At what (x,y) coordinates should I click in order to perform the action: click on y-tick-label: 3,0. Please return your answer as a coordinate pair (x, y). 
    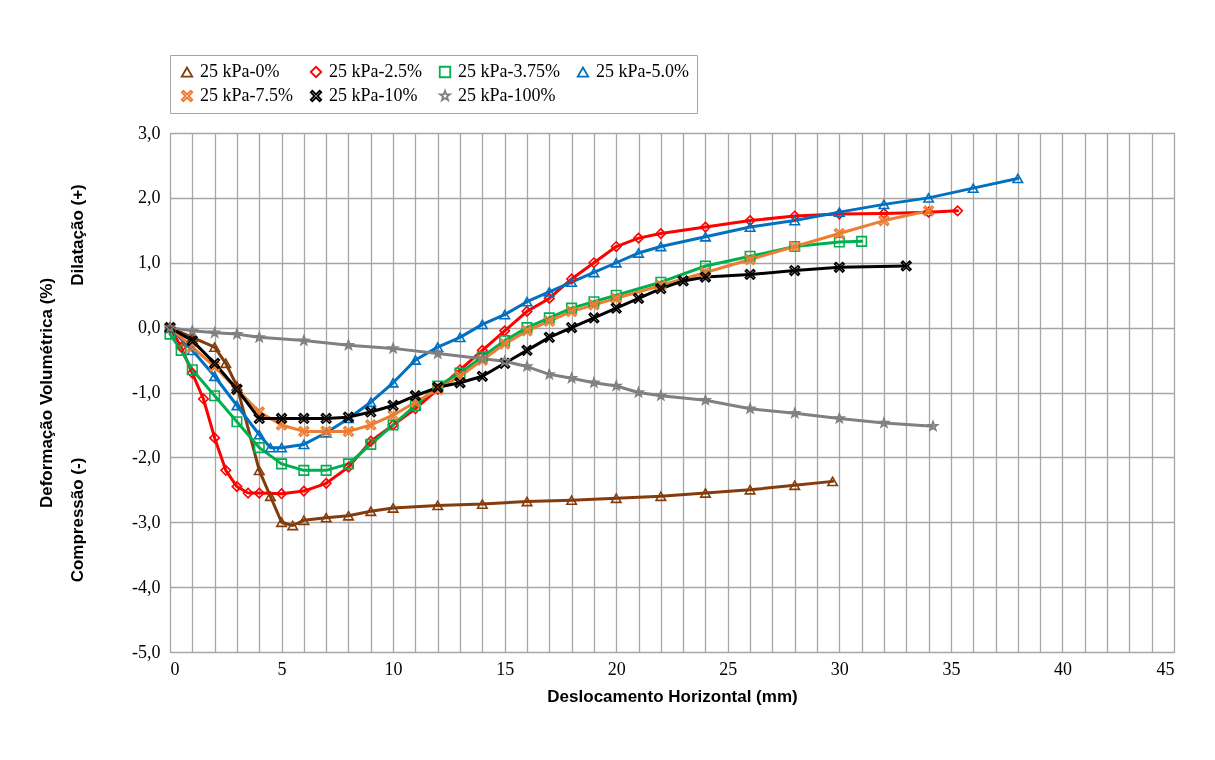
    Looking at the image, I should click on (149, 132).